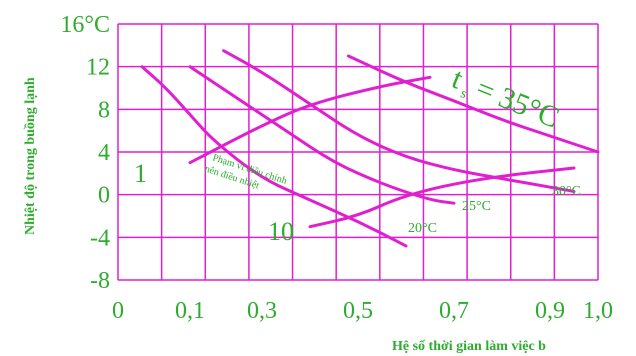 The image size is (636, 356). Describe the element at coordinates (281, 231) in the screenshot. I see `label-10: 10` at that location.